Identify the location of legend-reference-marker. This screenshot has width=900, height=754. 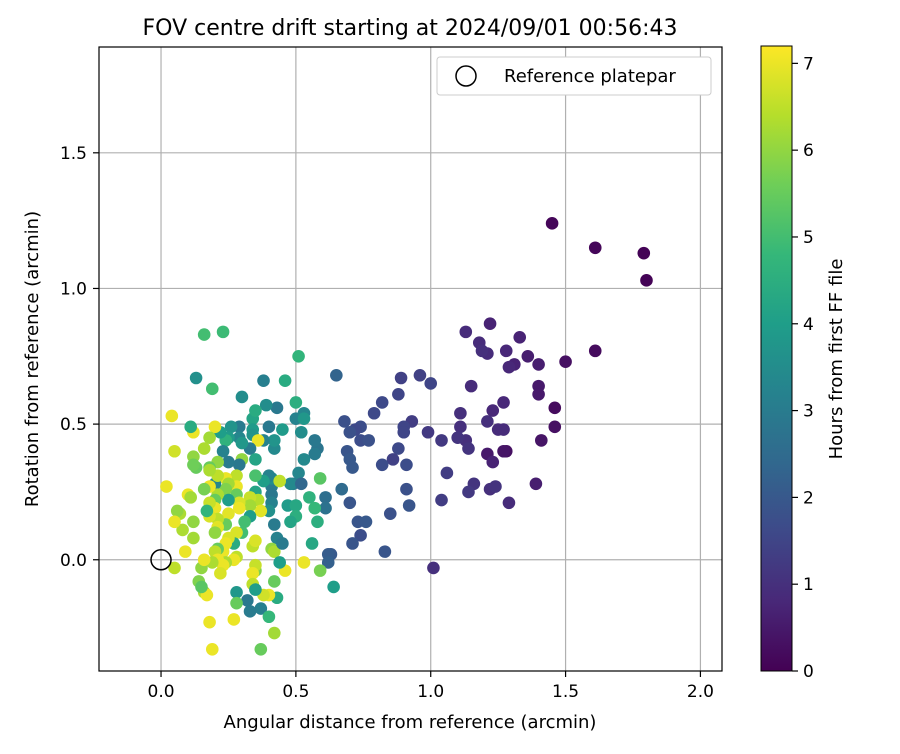
(466, 76).